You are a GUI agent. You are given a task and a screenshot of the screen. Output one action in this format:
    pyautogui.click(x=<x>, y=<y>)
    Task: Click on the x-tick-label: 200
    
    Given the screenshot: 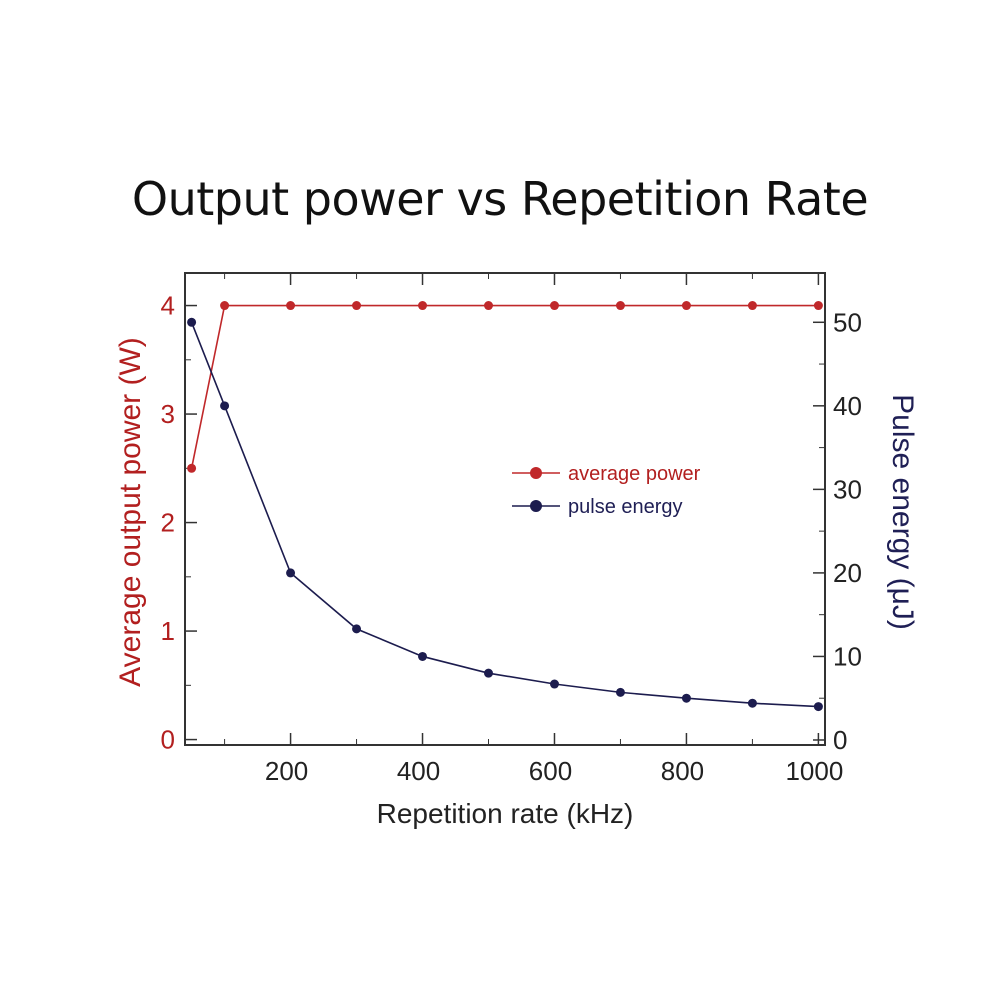 What is the action you would take?
    pyautogui.click(x=286, y=771)
    